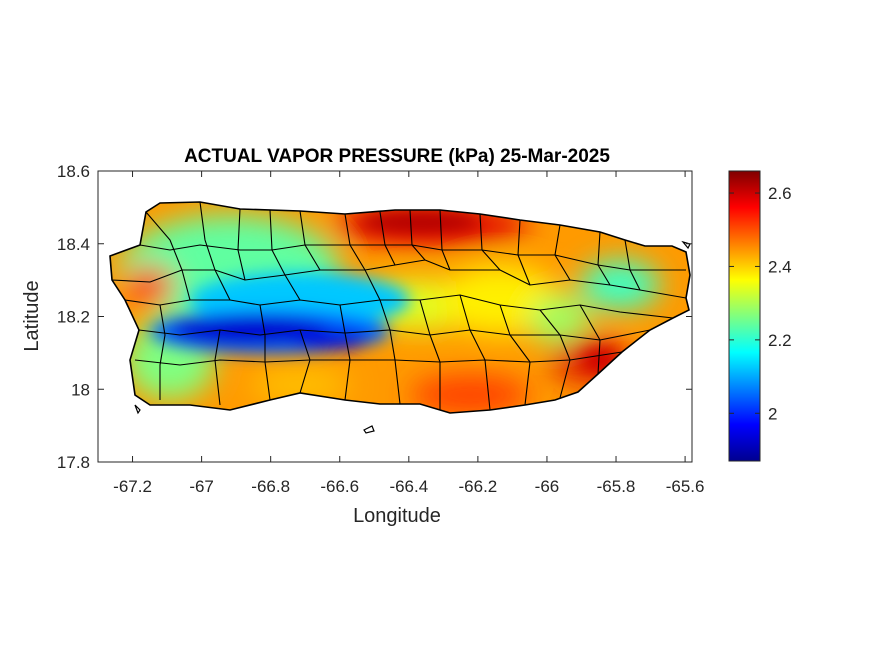 The height and width of the screenshot is (656, 875). Describe the element at coordinates (478, 486) in the screenshot. I see `x-tick-label: -66.2` at that location.